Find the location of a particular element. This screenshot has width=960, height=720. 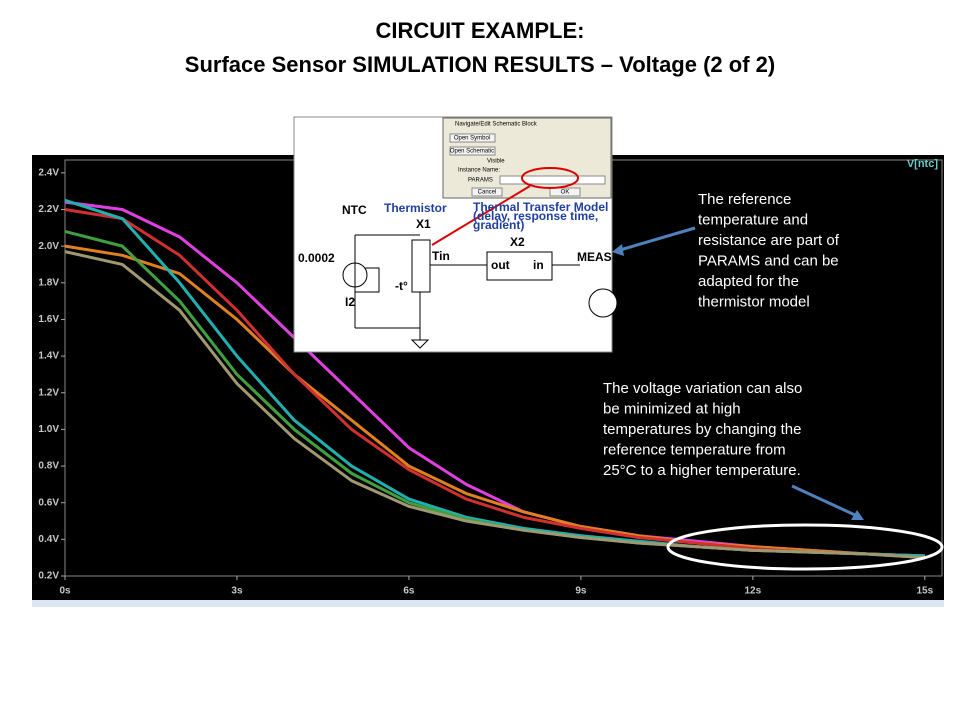

y-tick-label: 2.4V is located at coordinates (48, 172).